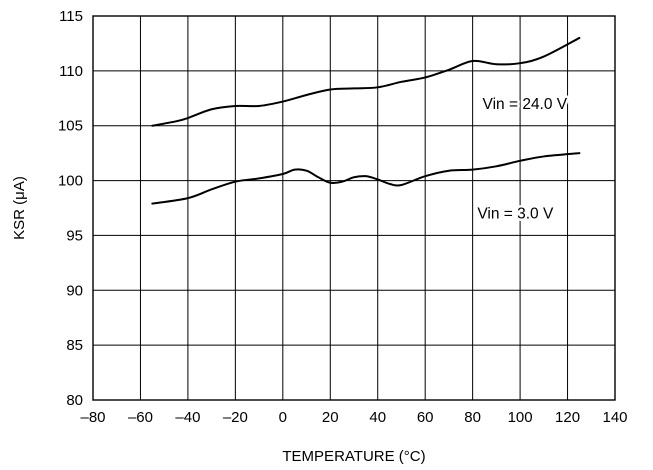 Image resolution: width=653 pixels, height=470 pixels. Describe the element at coordinates (614, 417) in the screenshot. I see `x-tick-label: 140` at that location.